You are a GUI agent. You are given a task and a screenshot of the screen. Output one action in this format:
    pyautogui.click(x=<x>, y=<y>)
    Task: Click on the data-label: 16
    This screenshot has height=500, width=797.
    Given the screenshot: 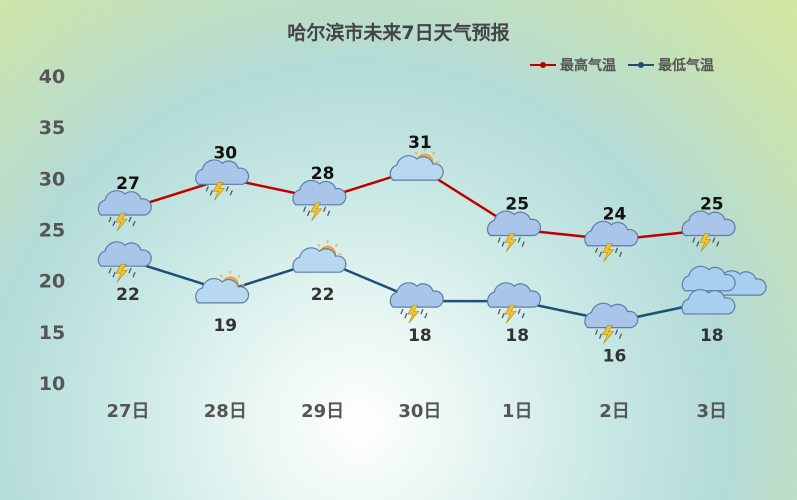 What is the action you would take?
    pyautogui.click(x=615, y=357)
    